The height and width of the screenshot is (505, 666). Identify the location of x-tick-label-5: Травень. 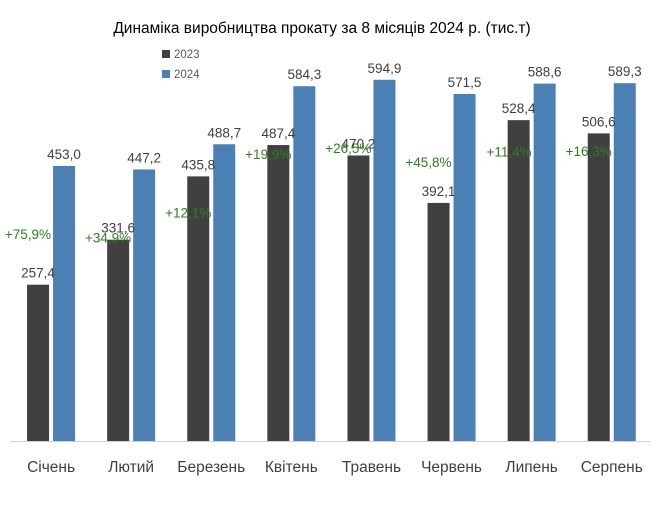
(371, 467).